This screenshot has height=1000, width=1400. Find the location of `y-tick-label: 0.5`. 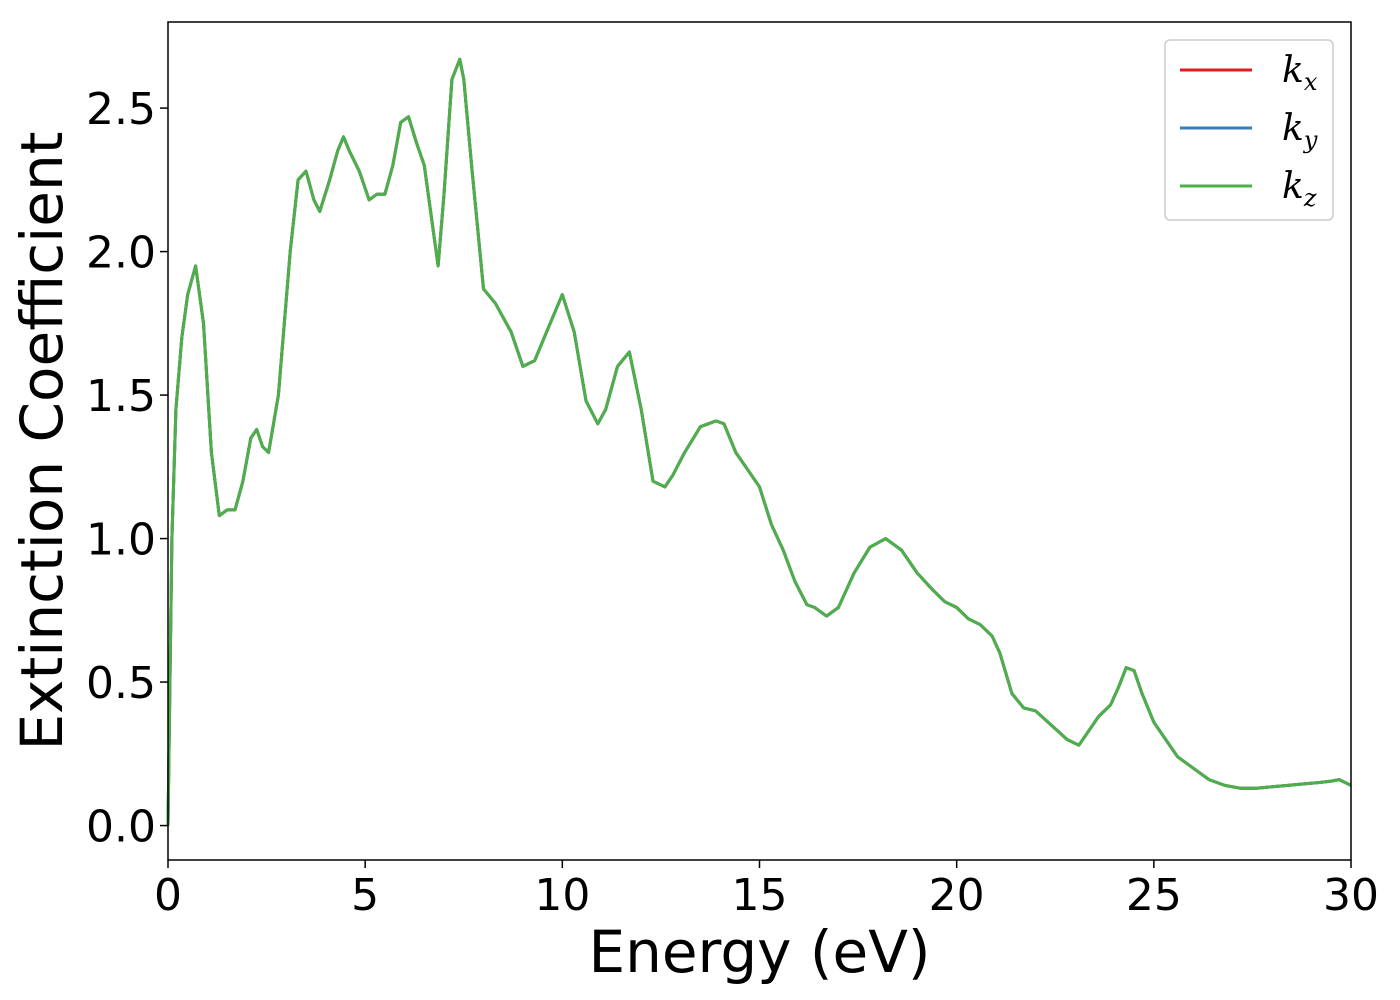

y-tick-label: 0.5 is located at coordinates (121, 683).